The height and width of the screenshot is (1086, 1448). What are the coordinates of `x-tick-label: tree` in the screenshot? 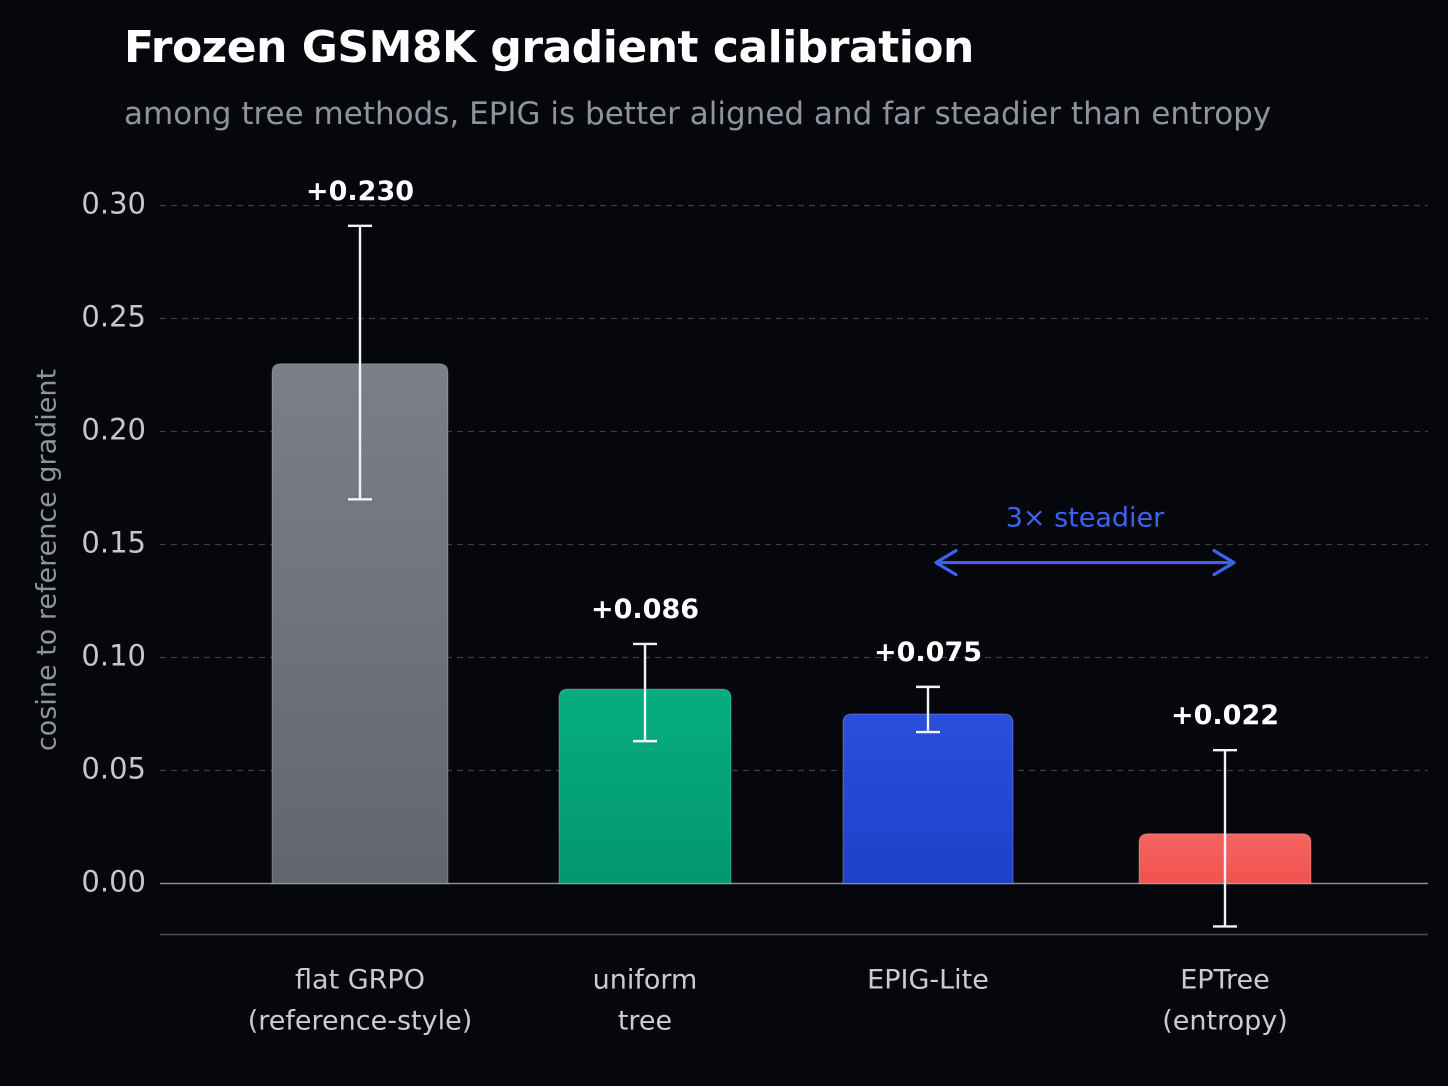 It's located at (645, 1021).